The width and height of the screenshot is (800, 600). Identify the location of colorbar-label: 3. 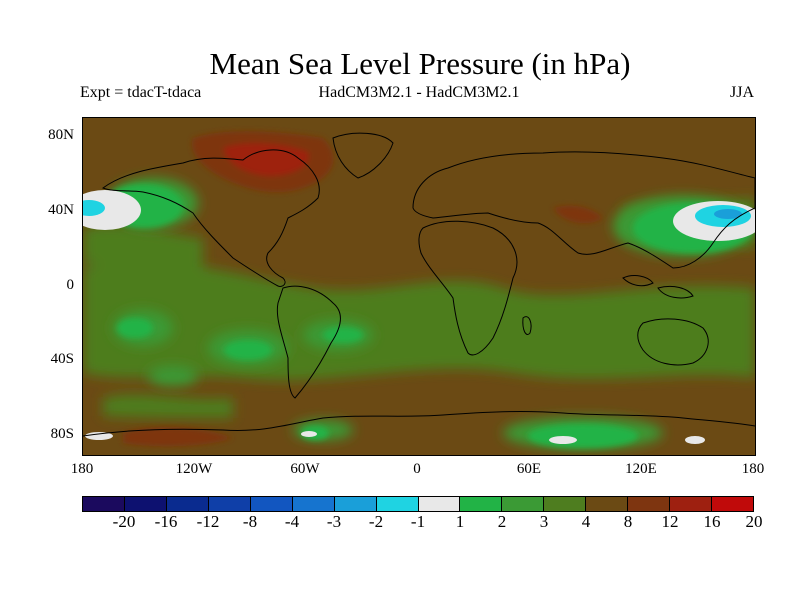
(544, 521).